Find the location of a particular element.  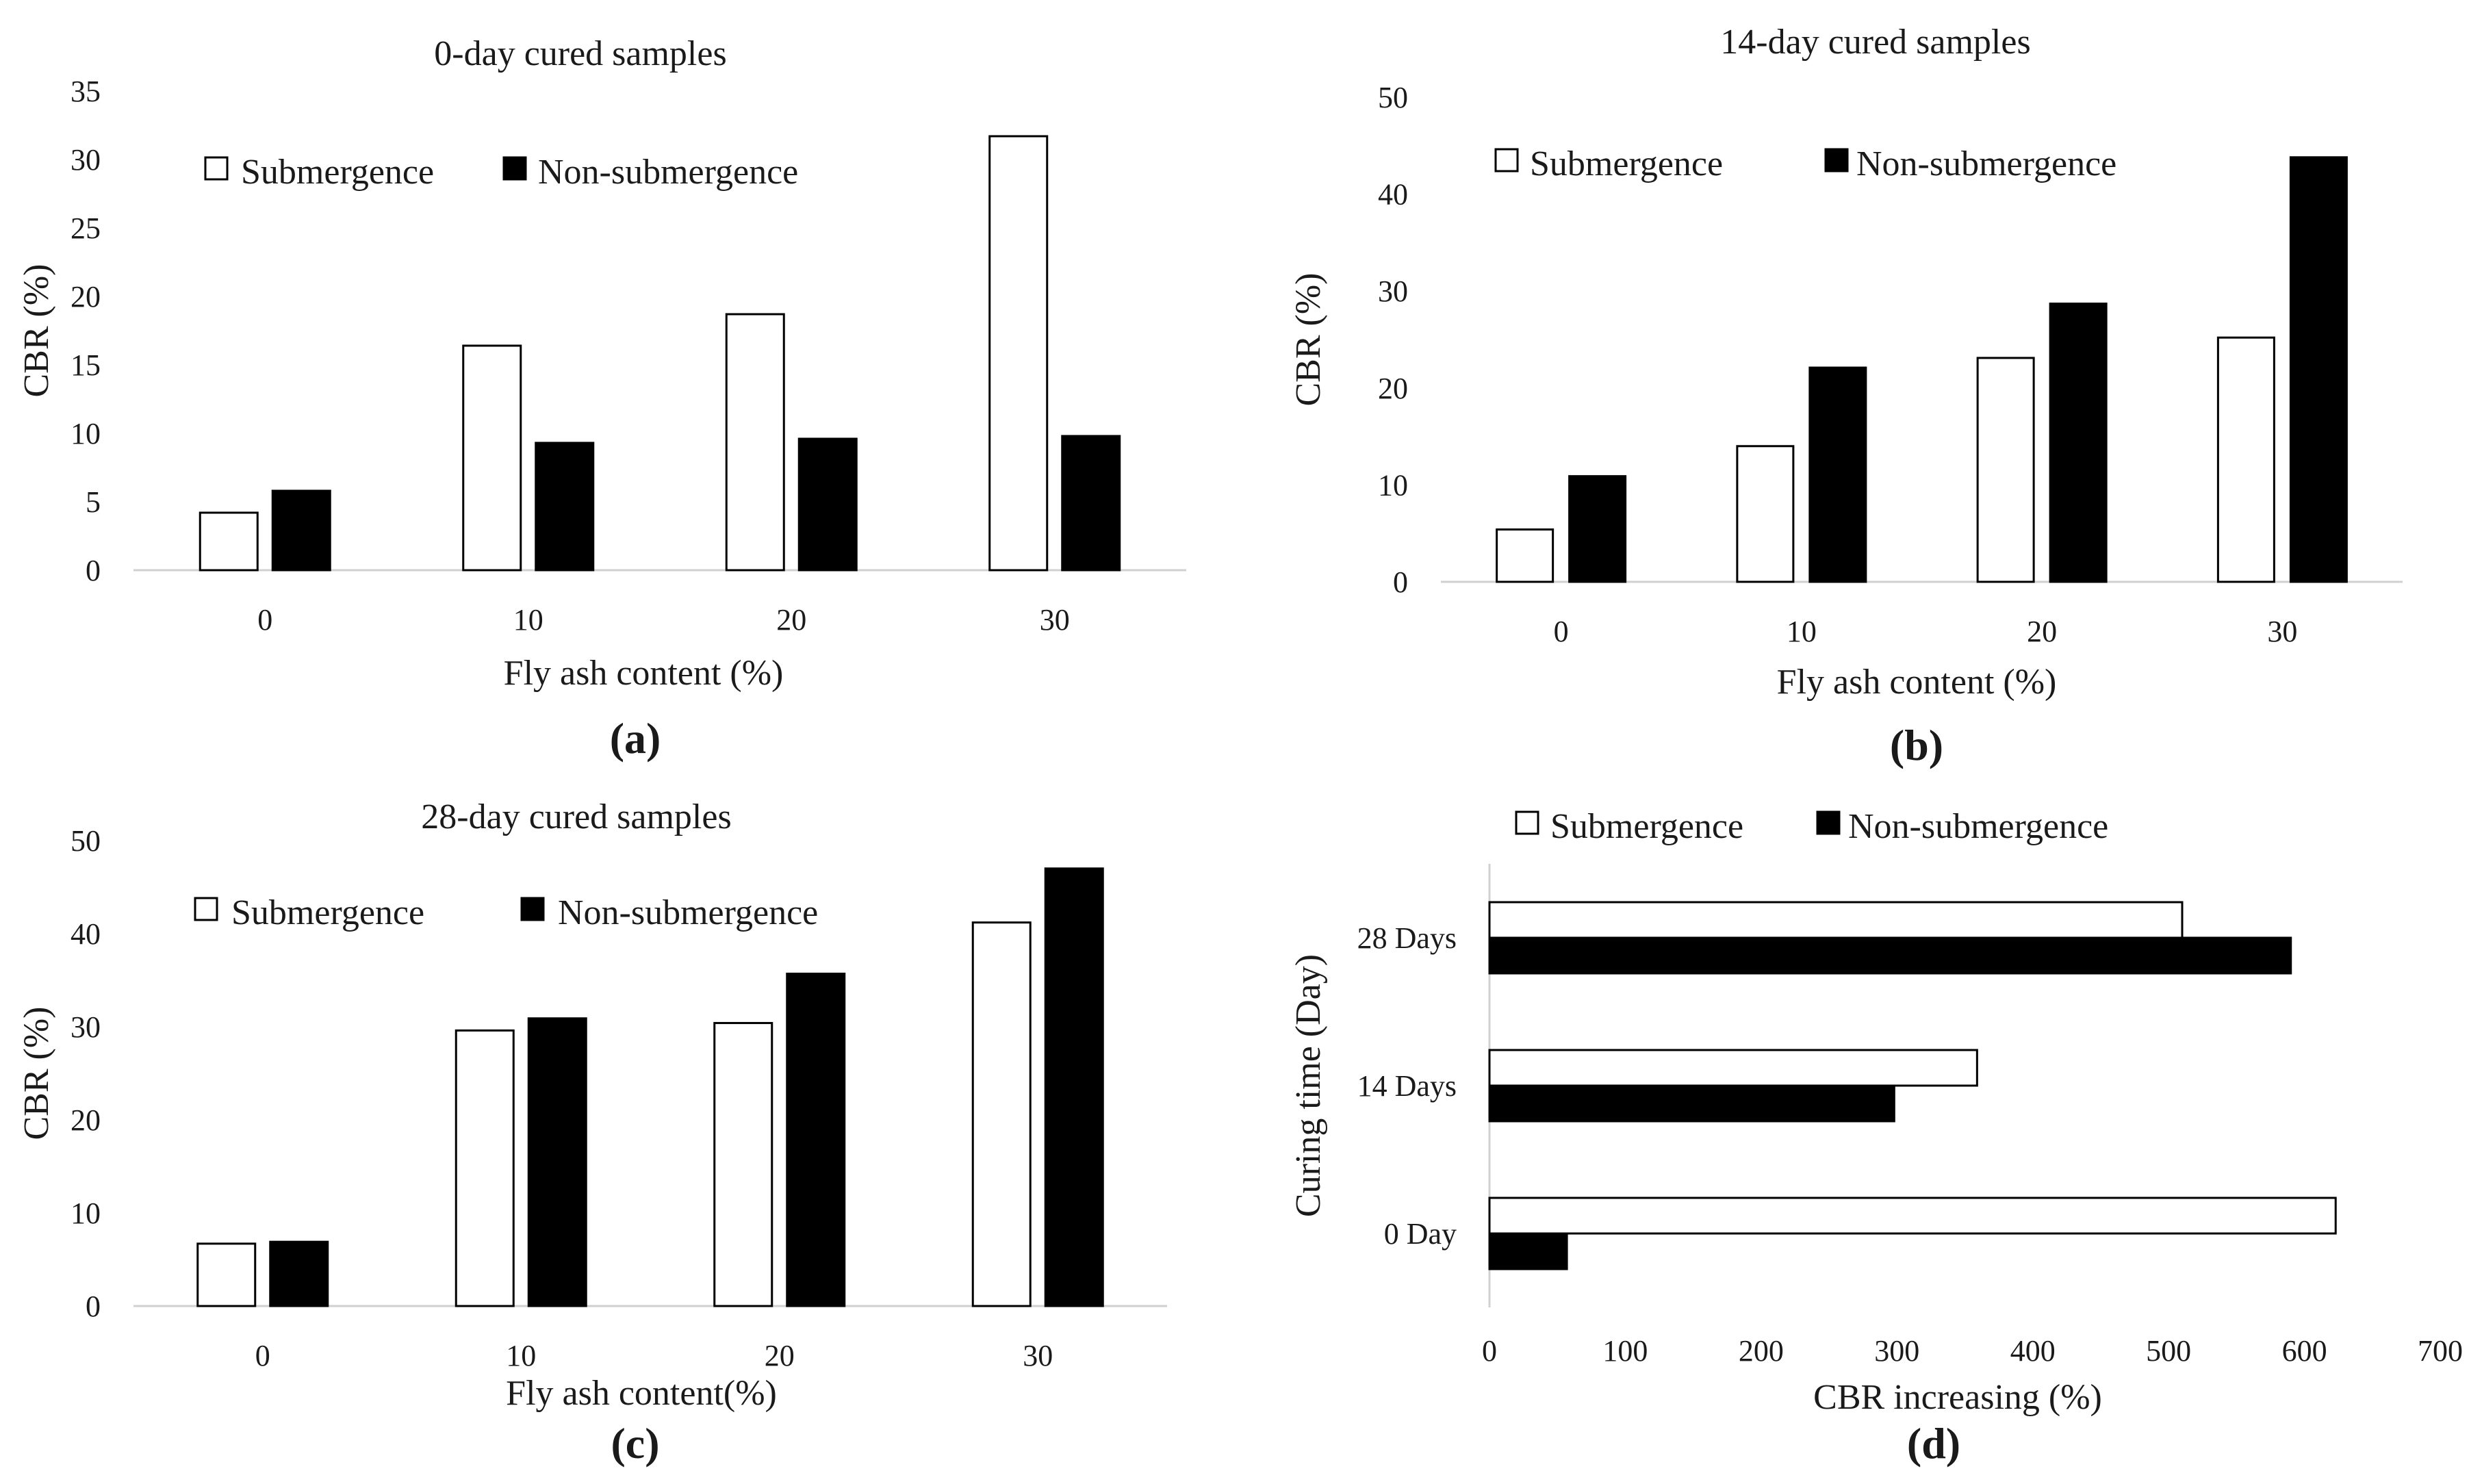

x-tick-label: 200 is located at coordinates (1762, 1351).